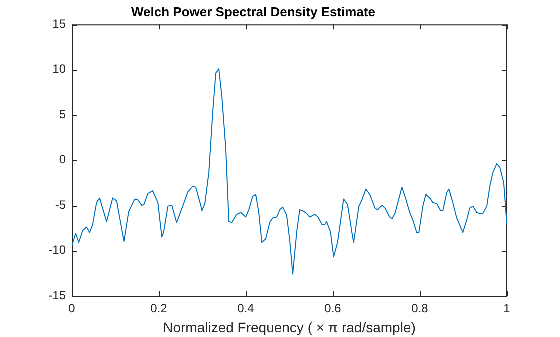 The height and width of the screenshot is (337, 560). I want to click on y-tick-label: 10, so click(59, 69).